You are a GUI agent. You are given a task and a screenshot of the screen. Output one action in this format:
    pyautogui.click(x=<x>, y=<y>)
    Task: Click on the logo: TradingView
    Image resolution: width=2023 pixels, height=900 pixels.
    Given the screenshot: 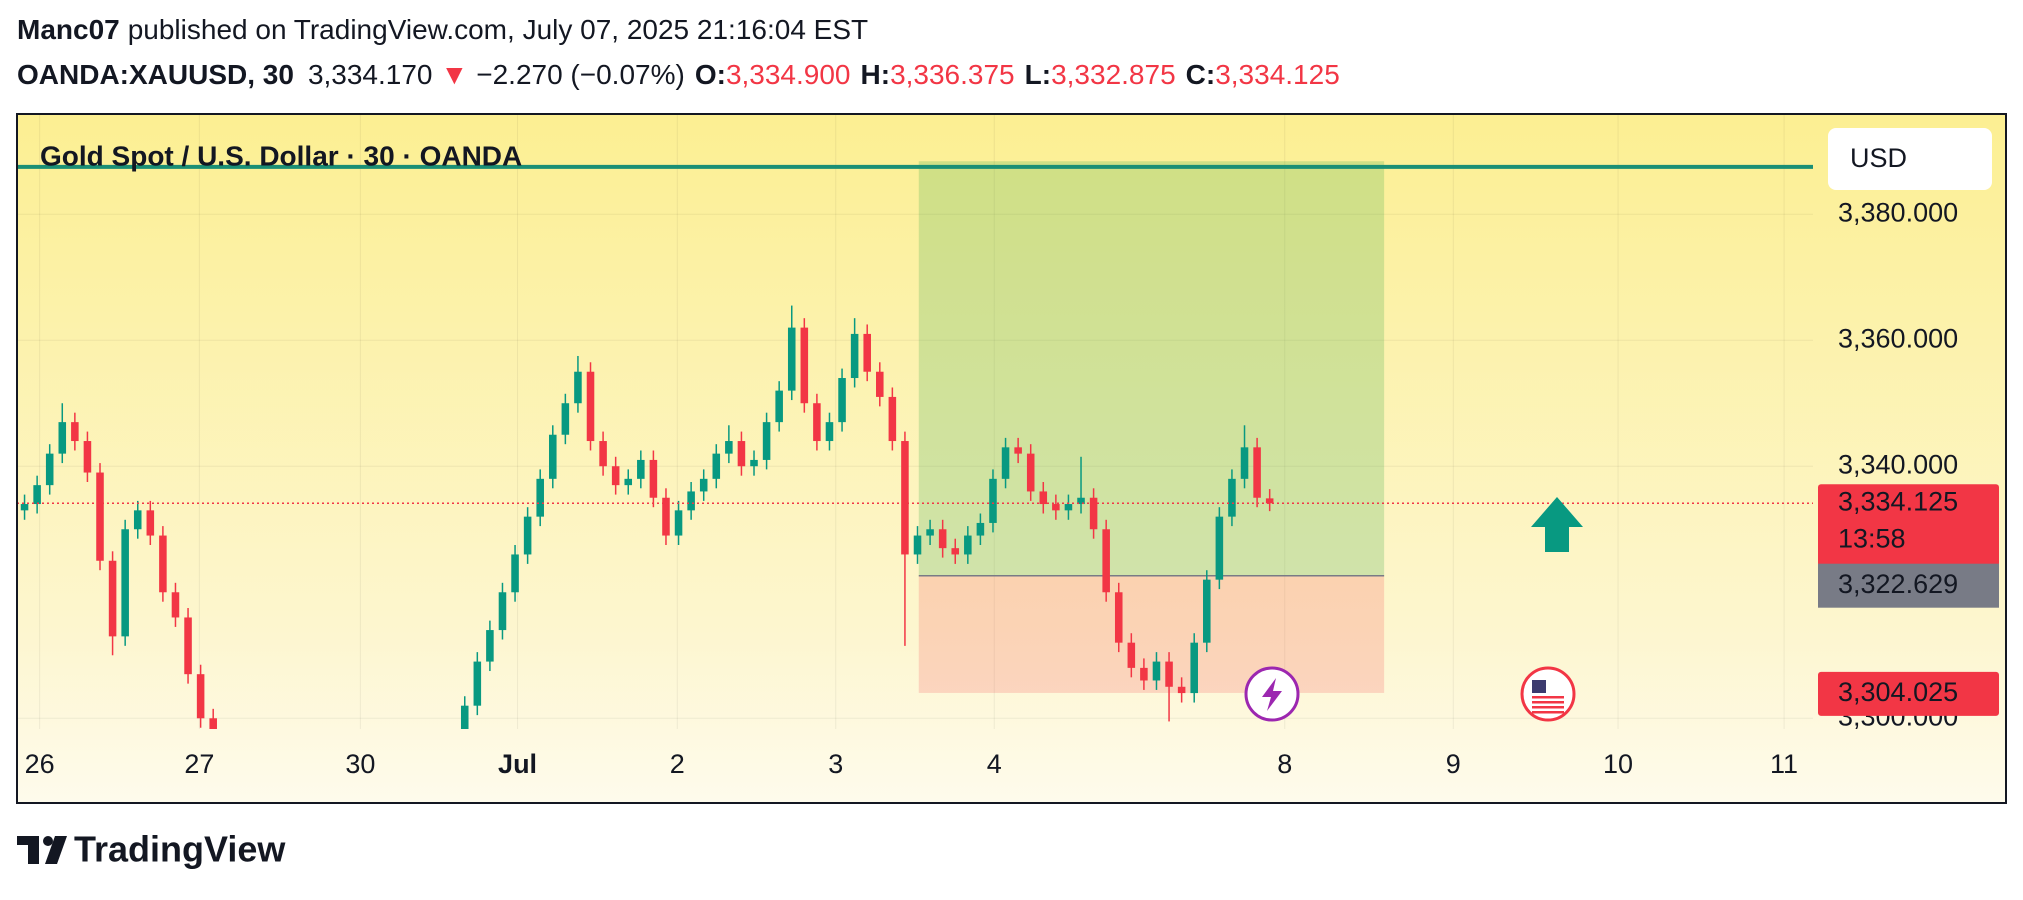 What is the action you would take?
    pyautogui.click(x=151, y=849)
    